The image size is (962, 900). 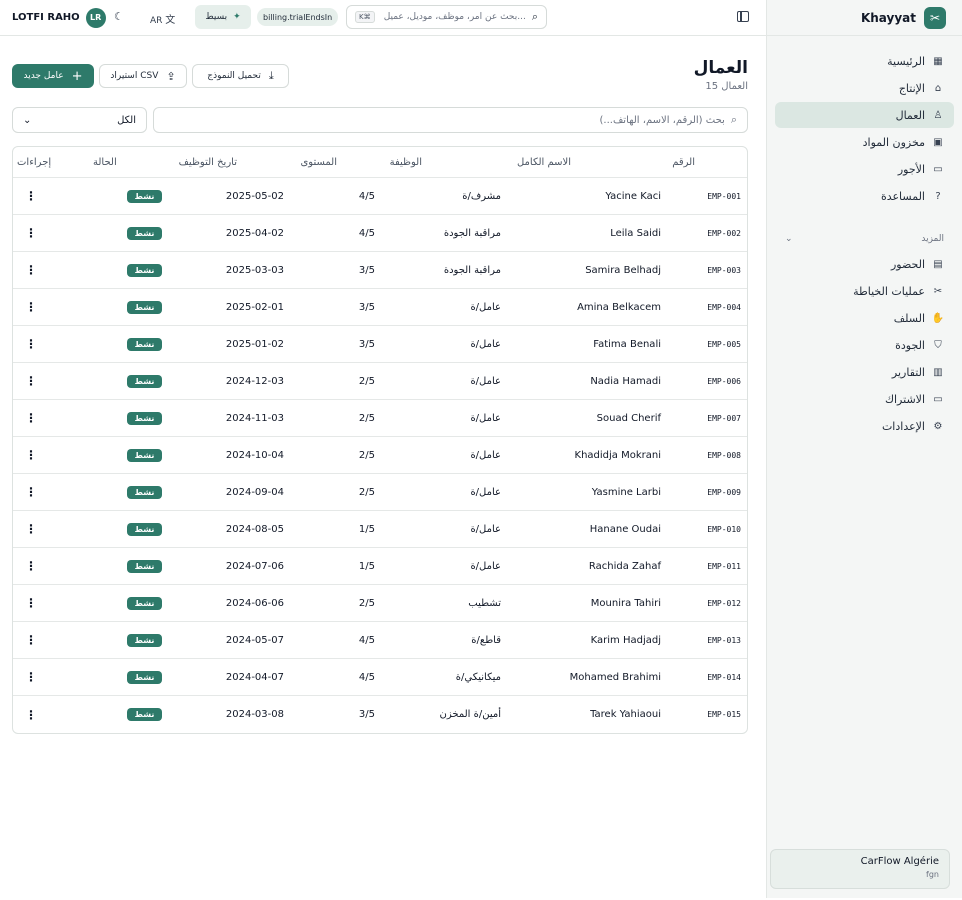 What do you see at coordinates (724, 381) in the screenshot?
I see `cell-id: EMP-006` at bounding box center [724, 381].